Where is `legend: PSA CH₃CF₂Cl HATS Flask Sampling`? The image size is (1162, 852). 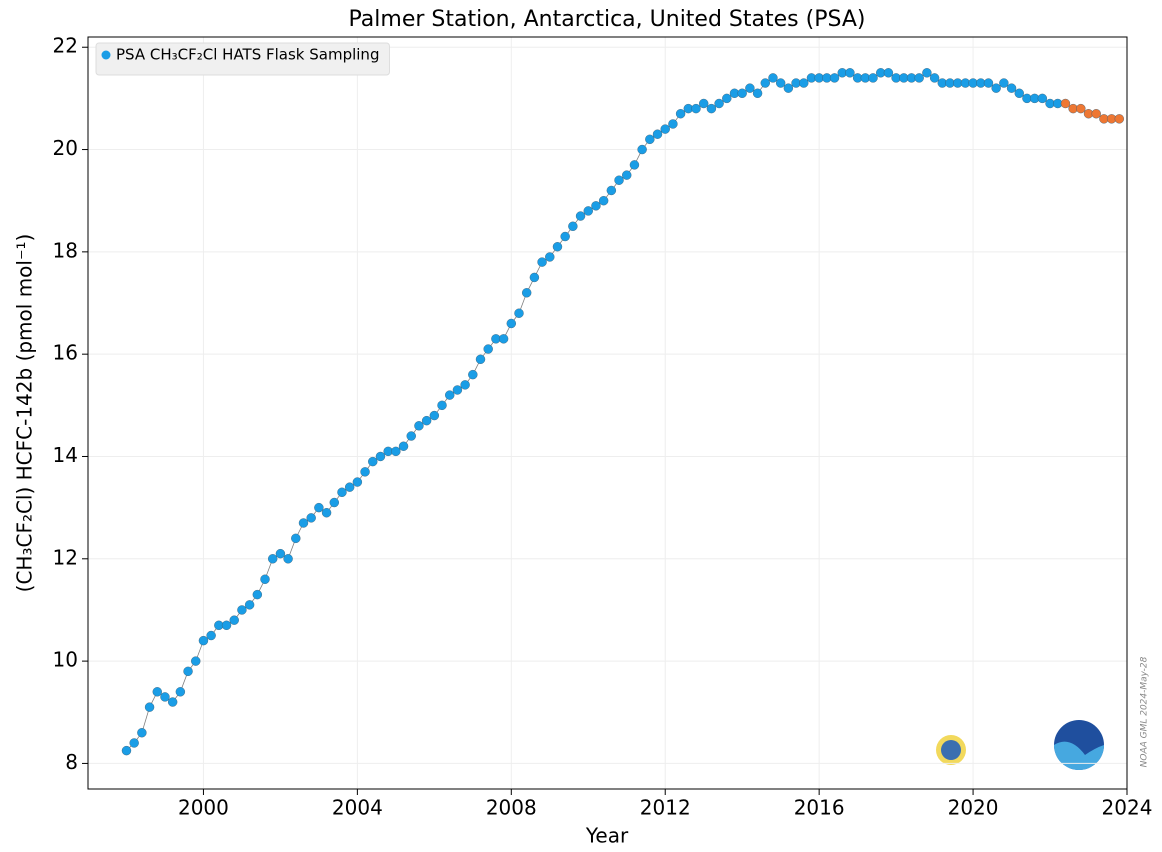
legend: PSA CH₃CF₂Cl HATS Flask Sampling is located at coordinates (242, 59).